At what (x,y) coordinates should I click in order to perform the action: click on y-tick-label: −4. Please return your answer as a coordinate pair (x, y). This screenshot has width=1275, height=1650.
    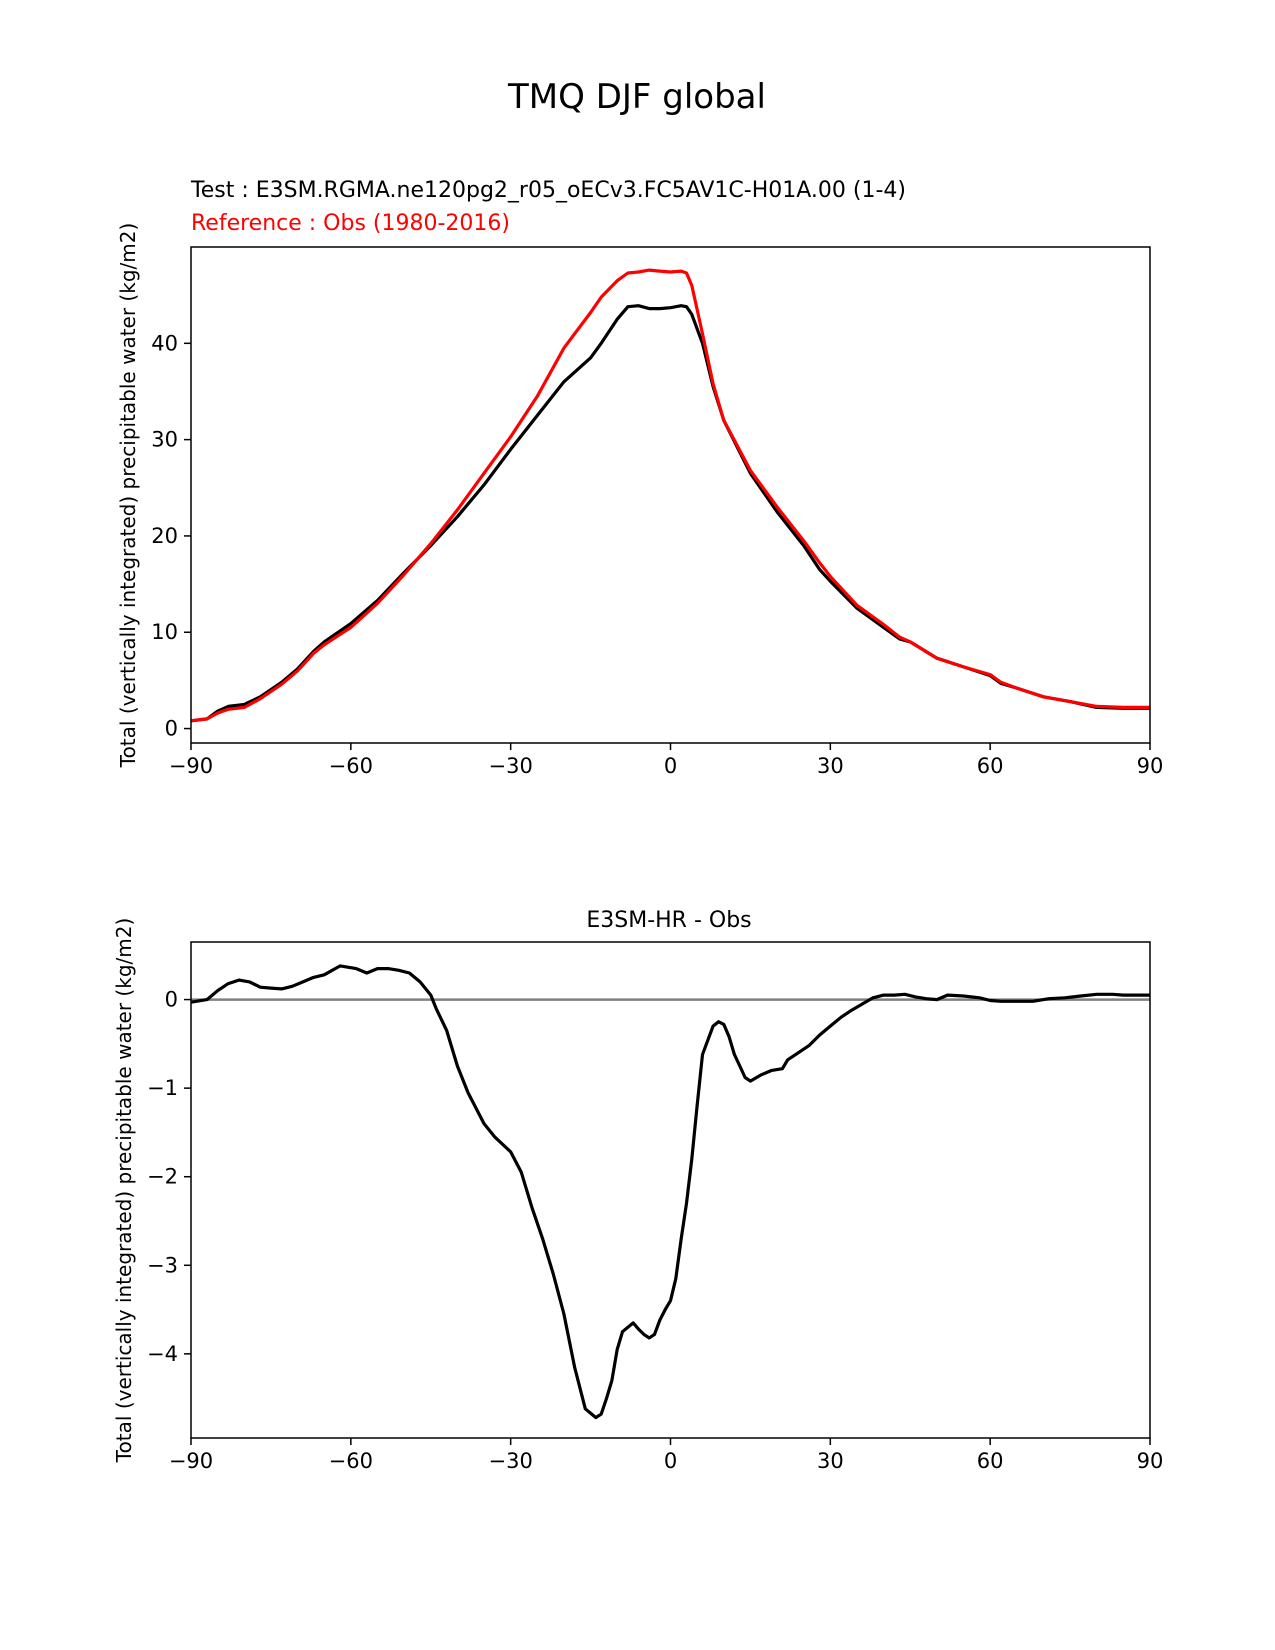
    Looking at the image, I should click on (162, 1354).